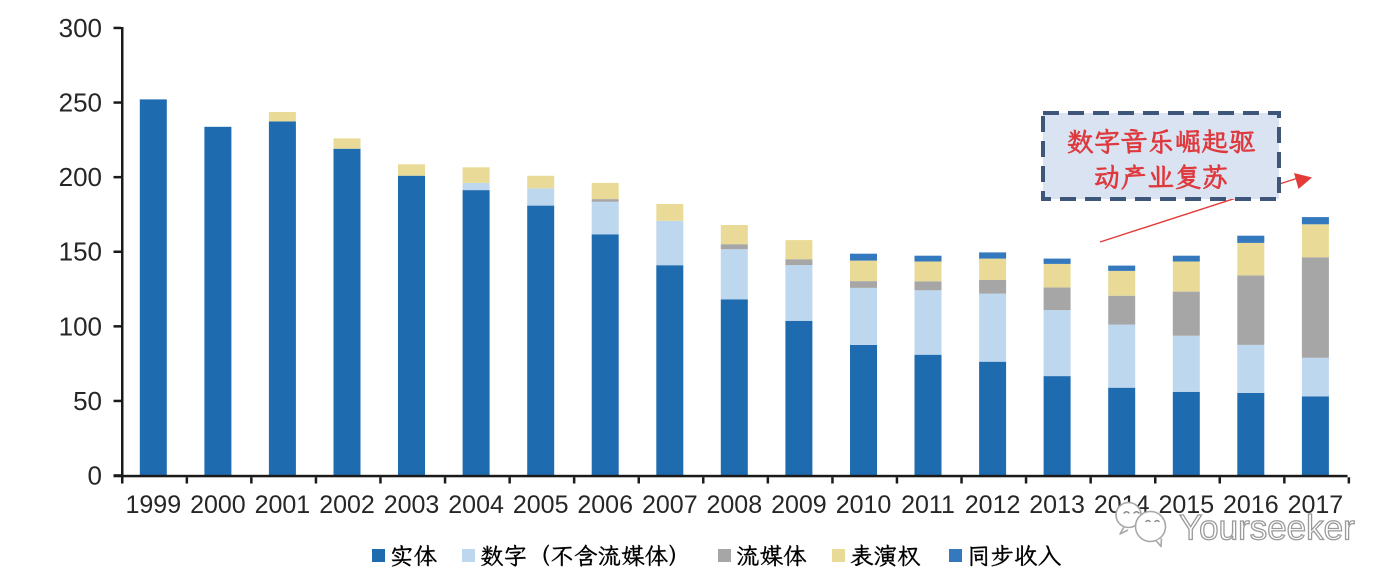 Image resolution: width=1398 pixels, height=582 pixels. Describe the element at coordinates (1186, 505) in the screenshot. I see `svg-text: 2015` at that location.